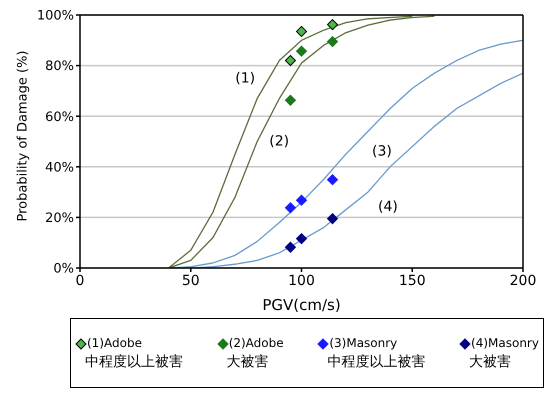 Image resolution: width=546 pixels, height=409 pixels. What do you see at coordinates (376, 353) in the screenshot?
I see `legend-label: (3)Masonry 中程度以上被害` at bounding box center [376, 353].